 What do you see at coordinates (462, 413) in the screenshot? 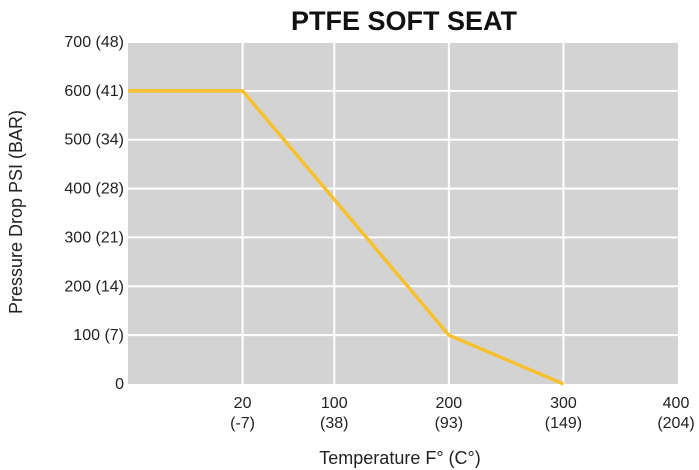
I see `x-axis-ticks: 20 (-7) 100 (38) 200 (93) 300 (149) 400 (204)` at bounding box center [462, 413].